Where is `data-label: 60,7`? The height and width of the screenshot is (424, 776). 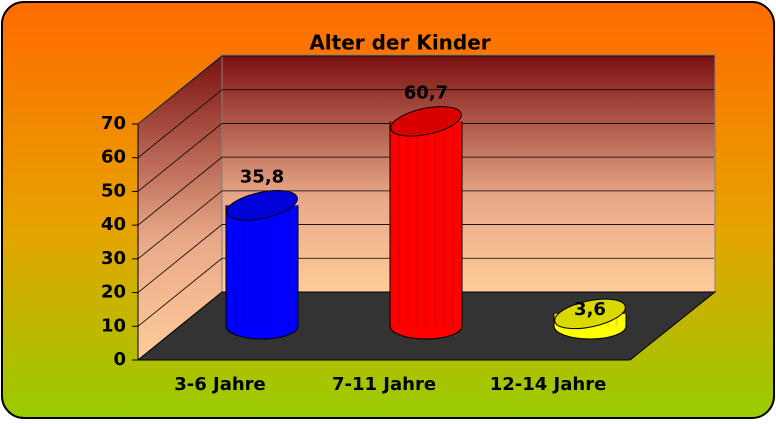
data-label: 60,7 is located at coordinates (426, 92).